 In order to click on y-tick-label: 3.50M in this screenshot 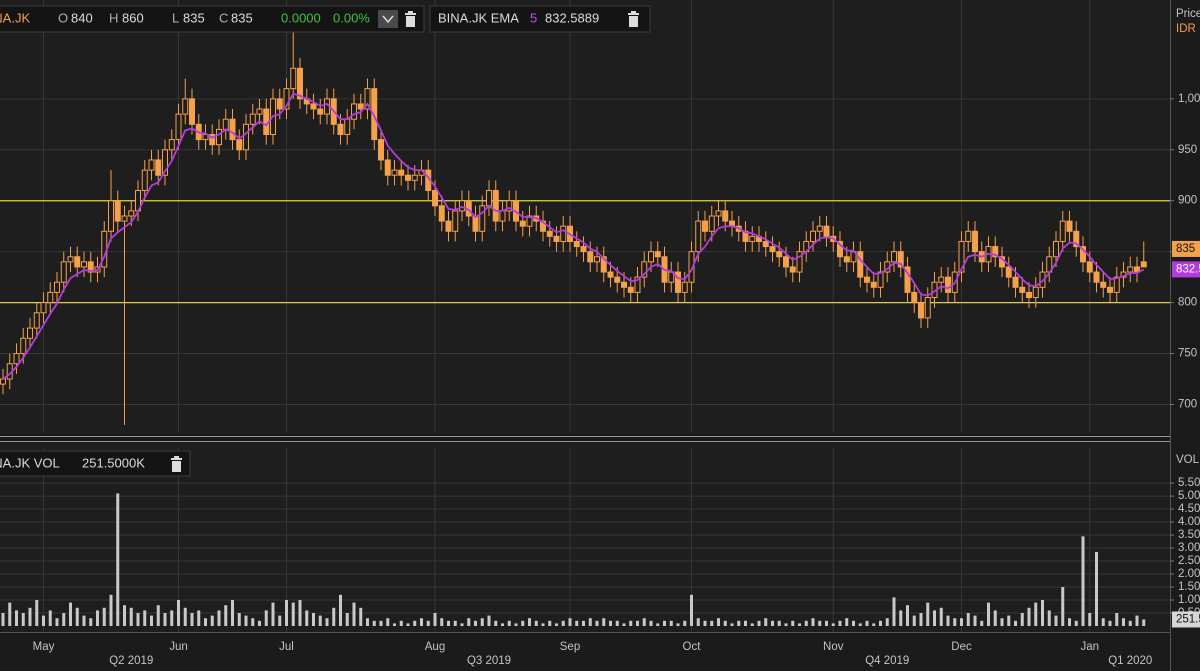, I will do `click(1189, 535)`.